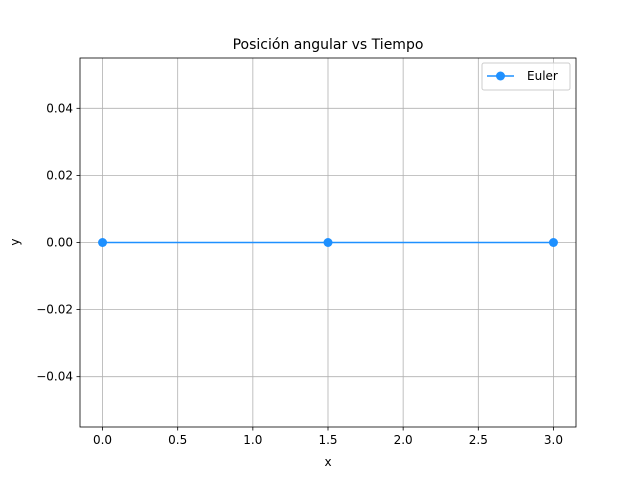 This screenshot has width=640, height=480. What do you see at coordinates (327, 440) in the screenshot?
I see `x-tick-label: 1.5` at bounding box center [327, 440].